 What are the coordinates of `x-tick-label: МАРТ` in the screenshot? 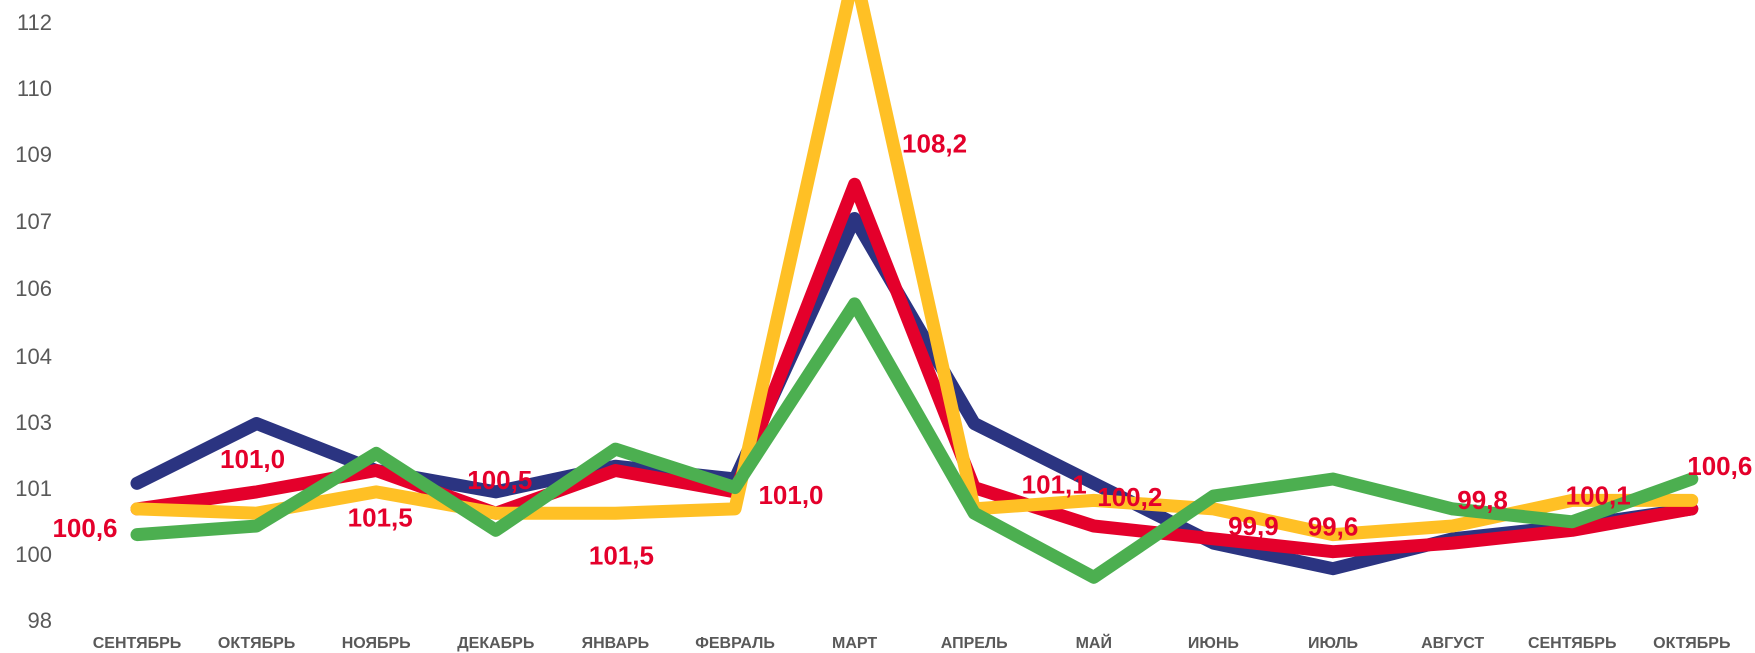 It's located at (854, 643).